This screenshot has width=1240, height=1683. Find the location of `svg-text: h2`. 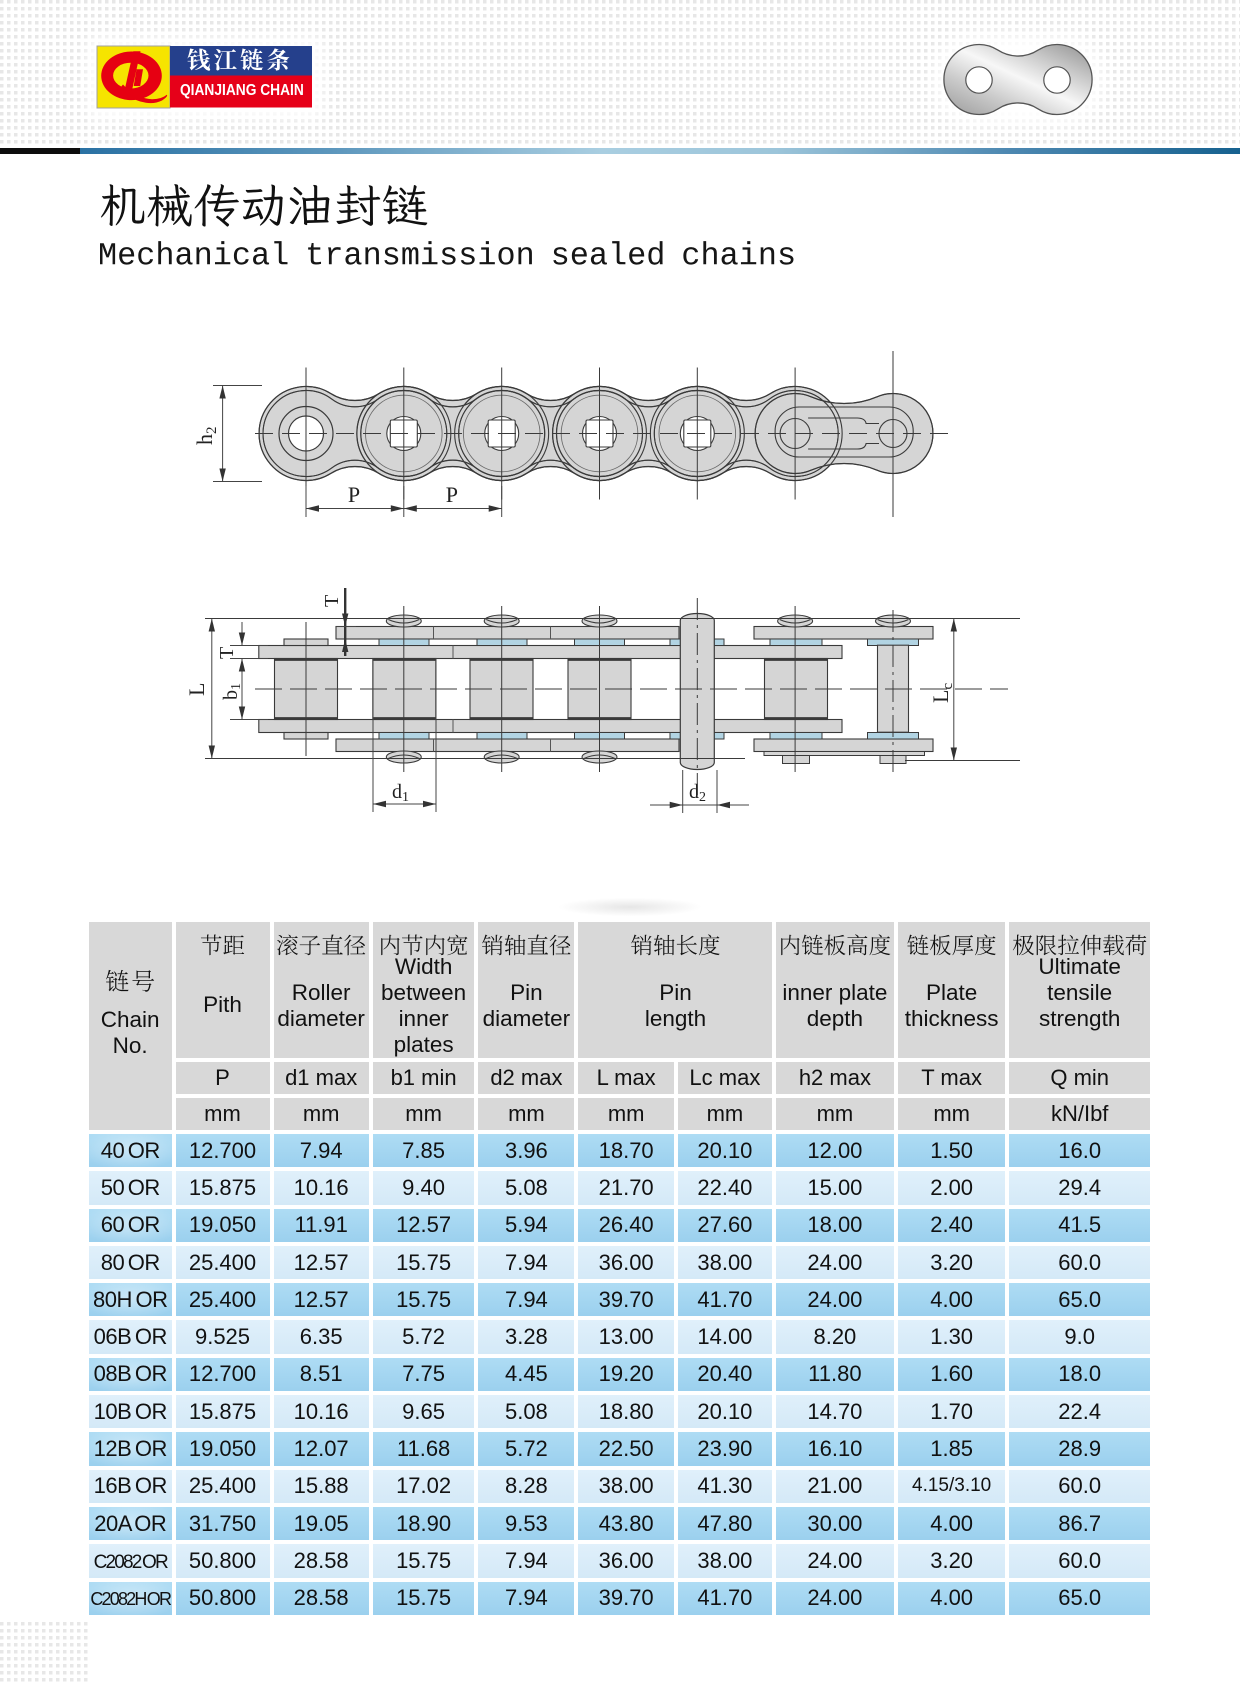

svg-text: h2 is located at coordinates (206, 436).